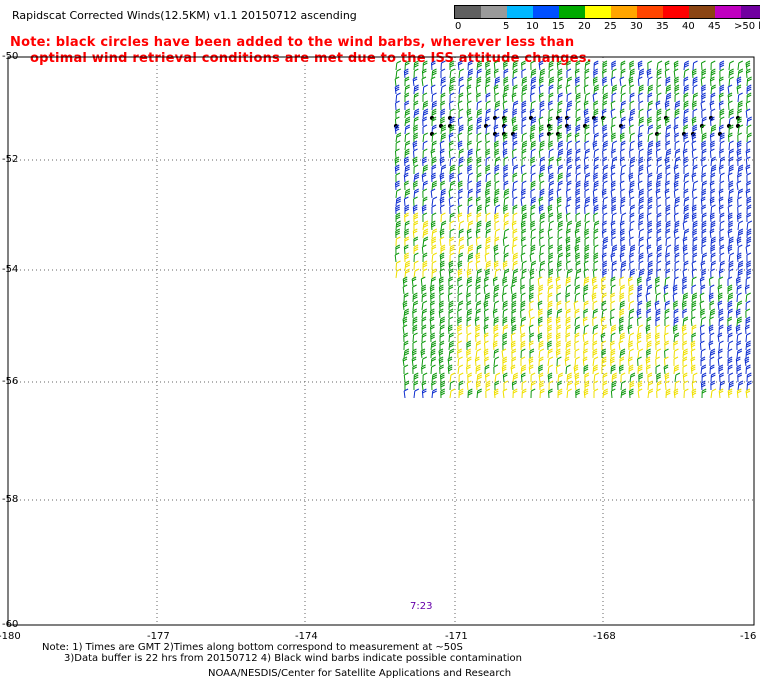  I want to click on color-scale-swatch, so click(650, 12).